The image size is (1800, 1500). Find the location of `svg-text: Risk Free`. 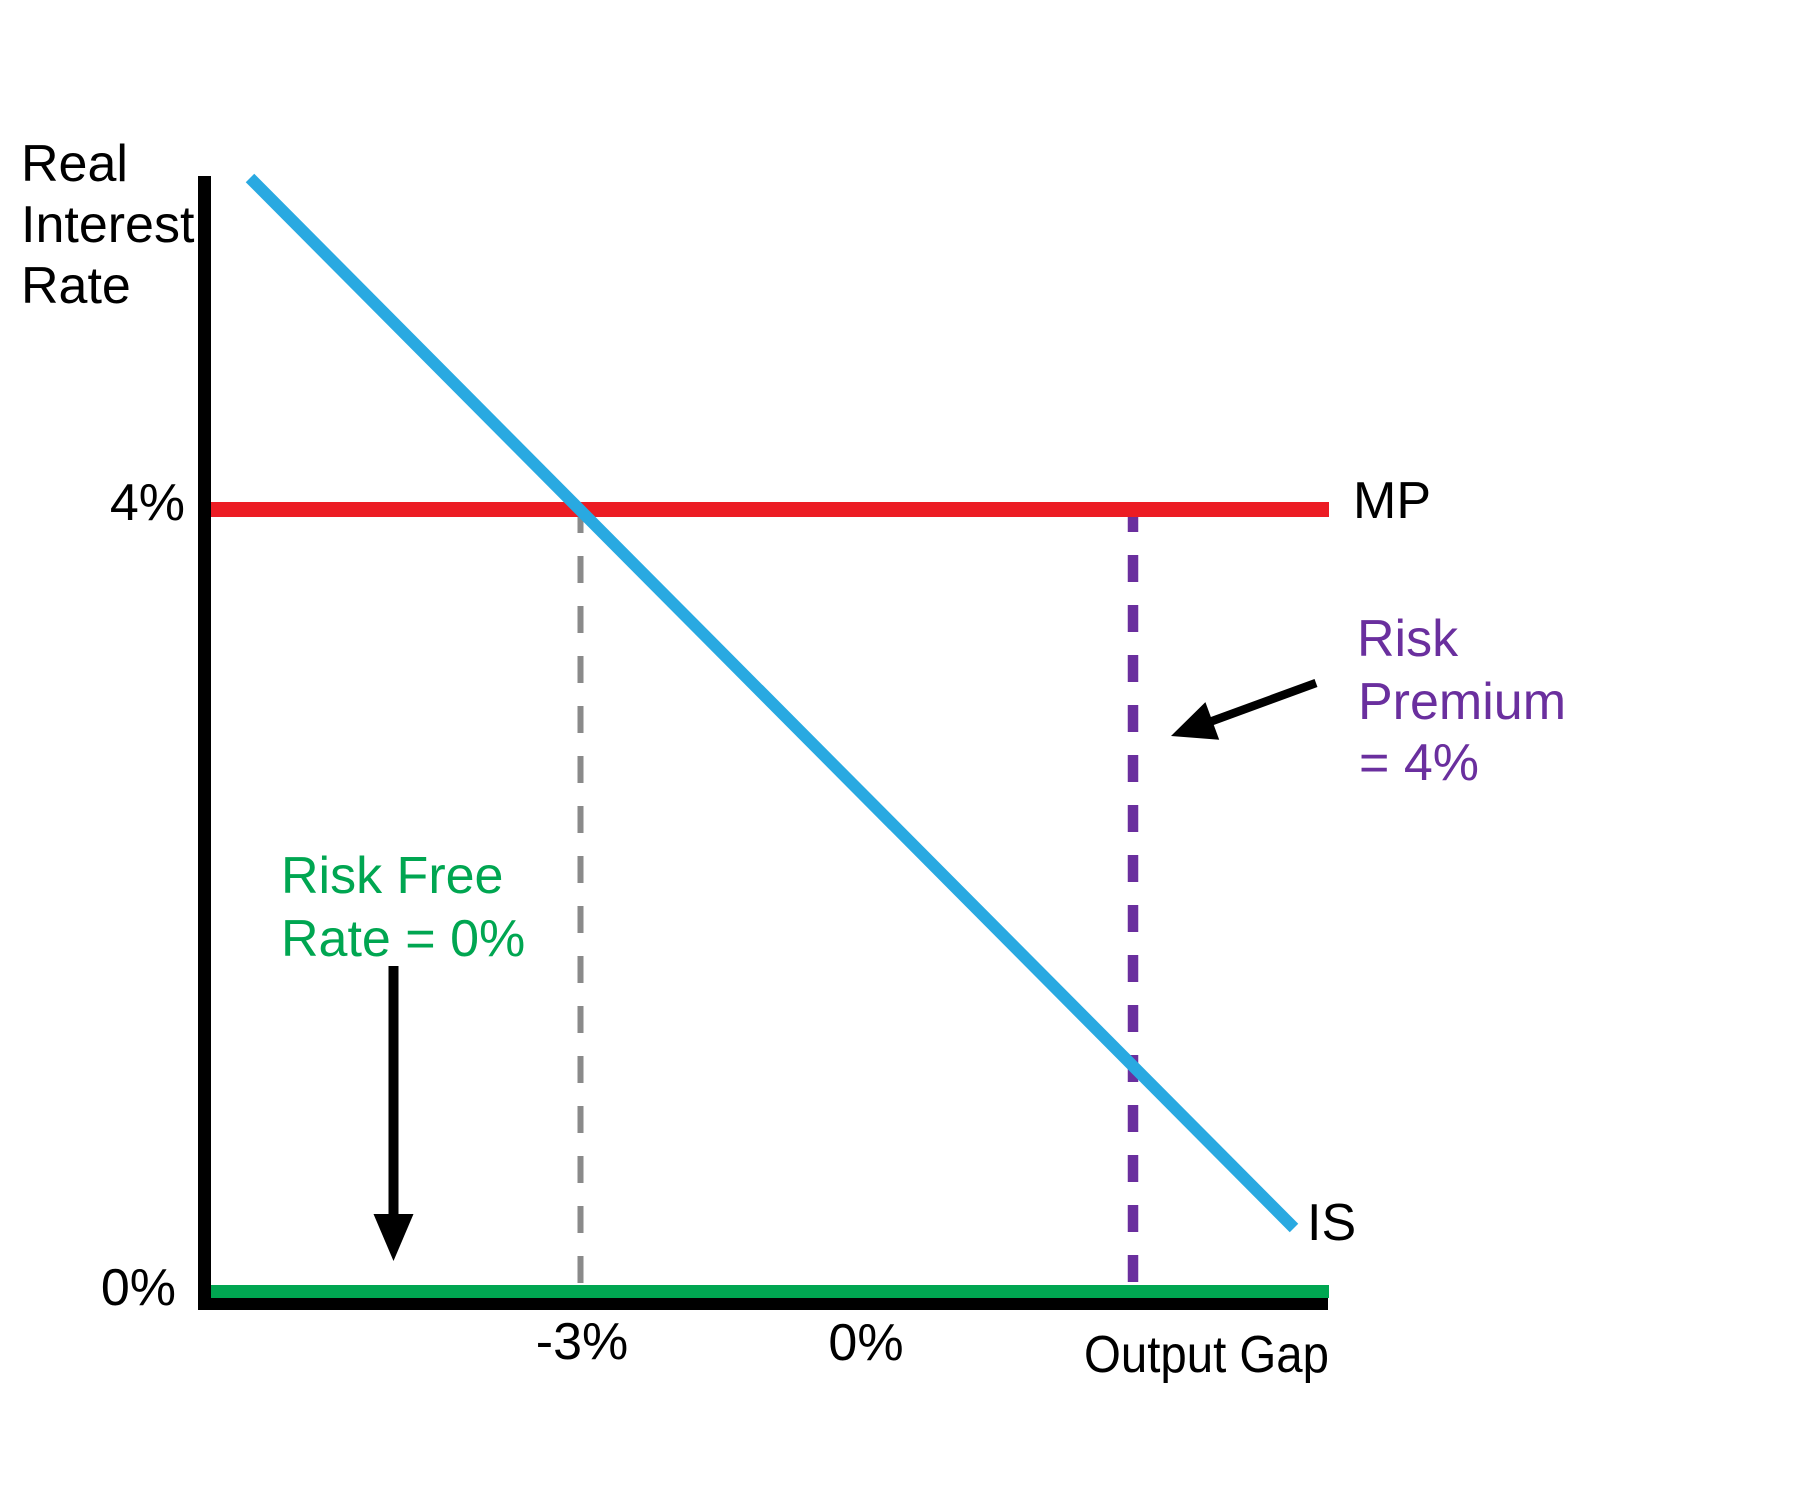

svg-text: Risk Free is located at coordinates (392, 876).